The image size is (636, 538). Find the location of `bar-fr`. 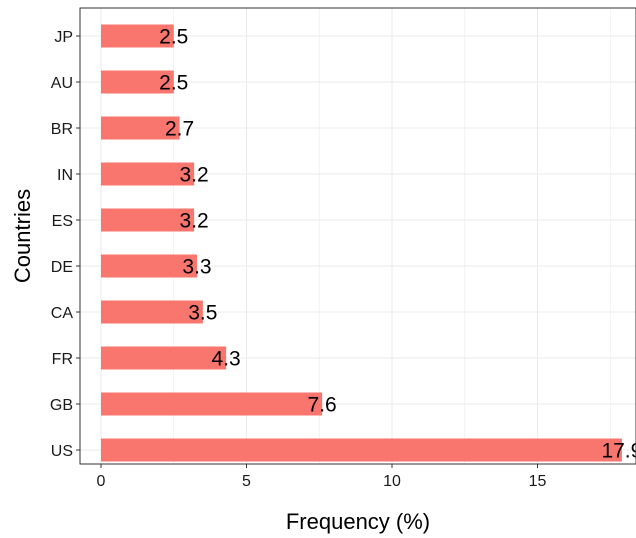

bar-fr is located at coordinates (164, 358).